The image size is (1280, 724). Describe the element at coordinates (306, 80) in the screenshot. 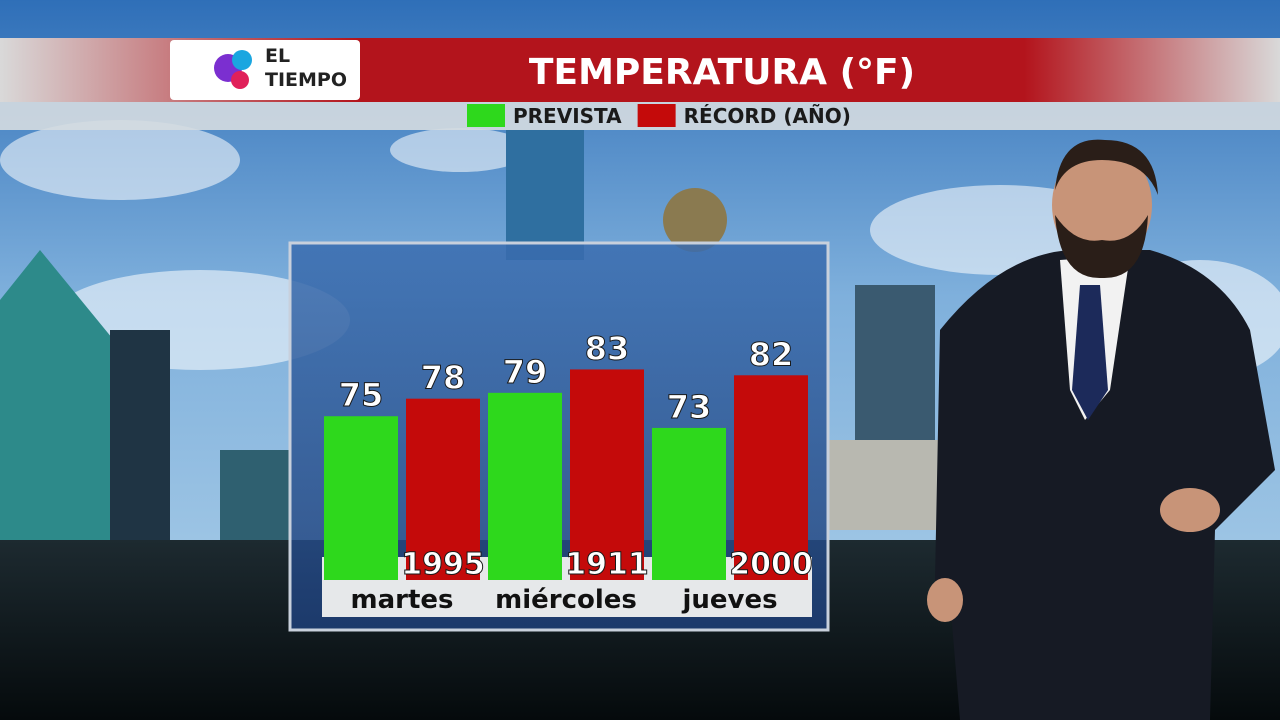

I see `brand-line: TIEMPO` at that location.